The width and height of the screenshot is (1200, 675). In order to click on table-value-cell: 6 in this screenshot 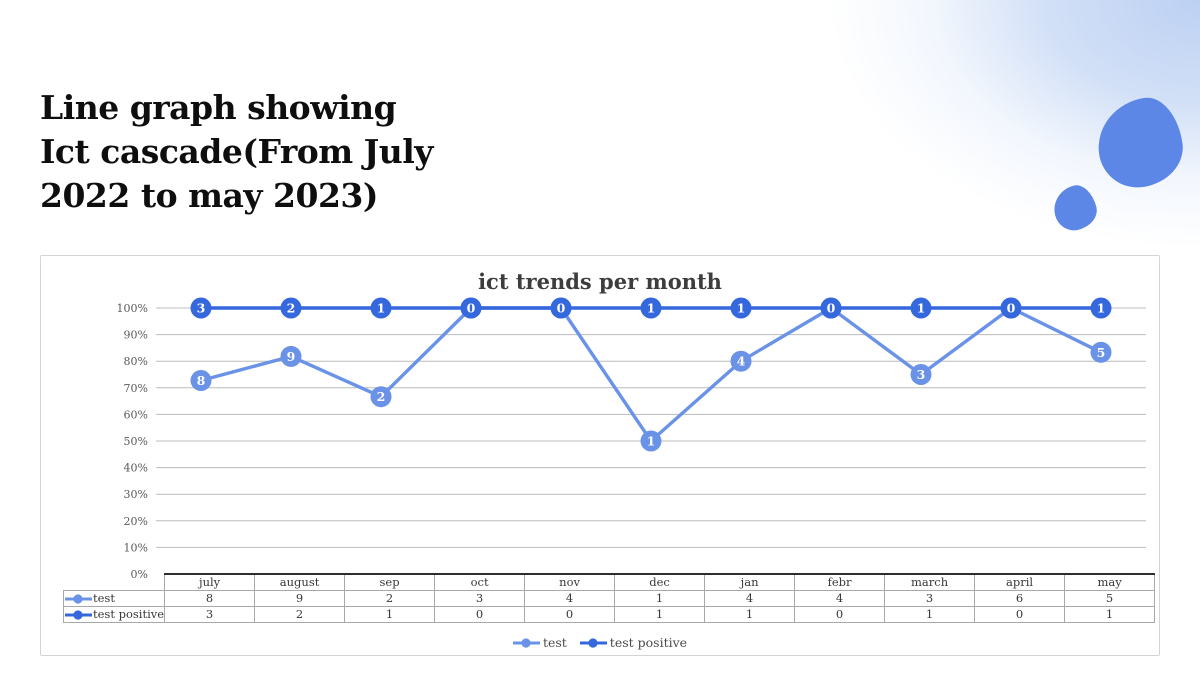, I will do `click(1020, 598)`.